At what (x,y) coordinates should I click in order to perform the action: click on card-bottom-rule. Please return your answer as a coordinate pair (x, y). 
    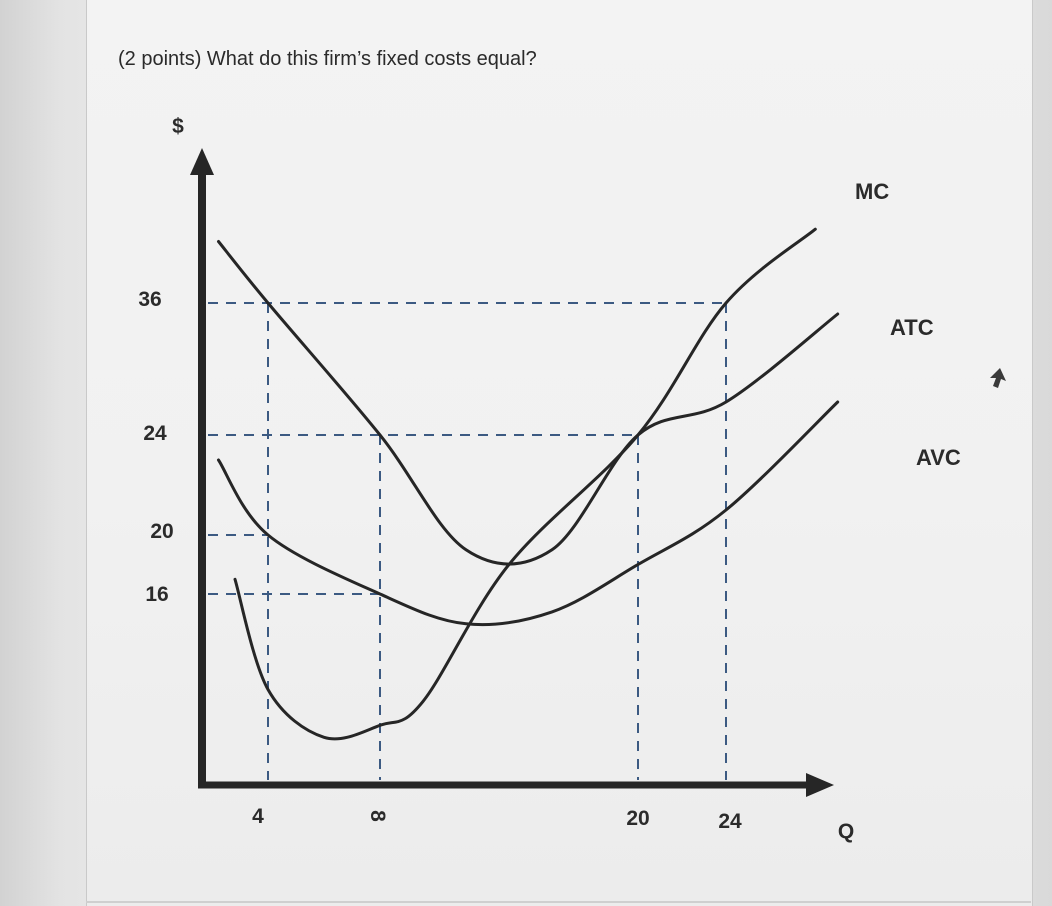
    Looking at the image, I should click on (558, 902).